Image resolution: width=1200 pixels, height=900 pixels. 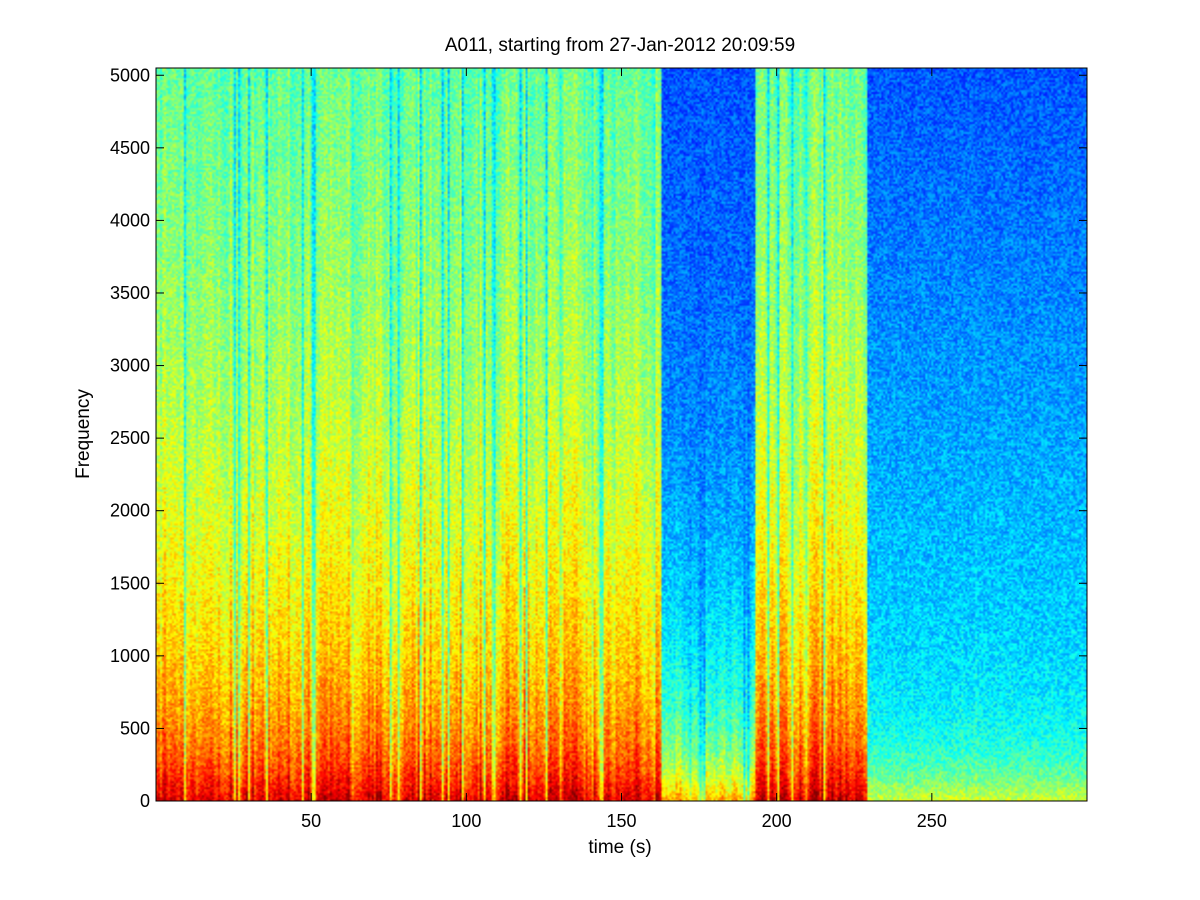 What do you see at coordinates (621, 821) in the screenshot?
I see `x-tick-label: 150` at bounding box center [621, 821].